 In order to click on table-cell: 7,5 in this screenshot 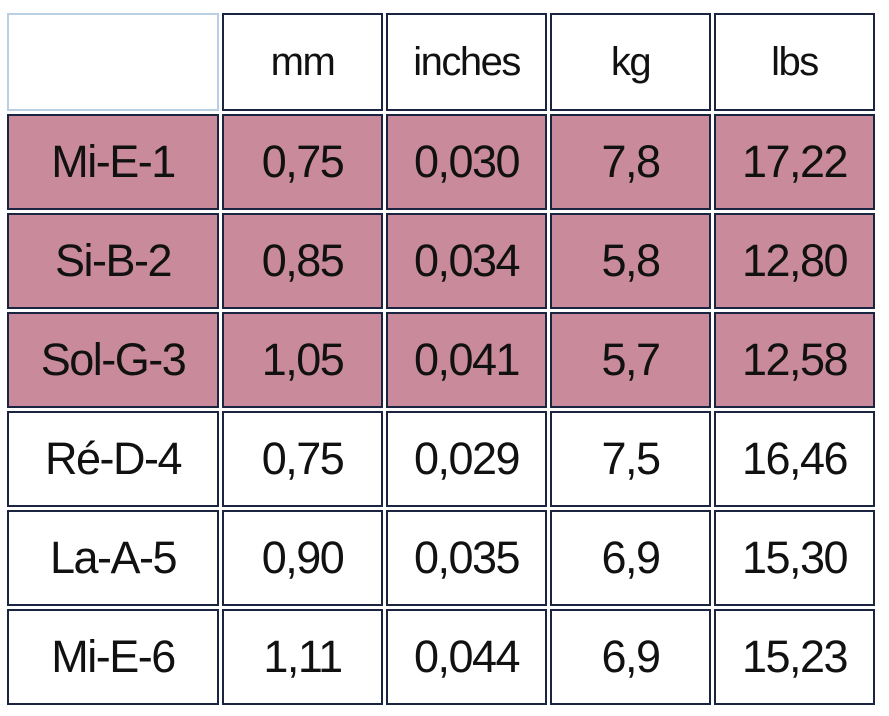, I will do `click(630, 459)`.